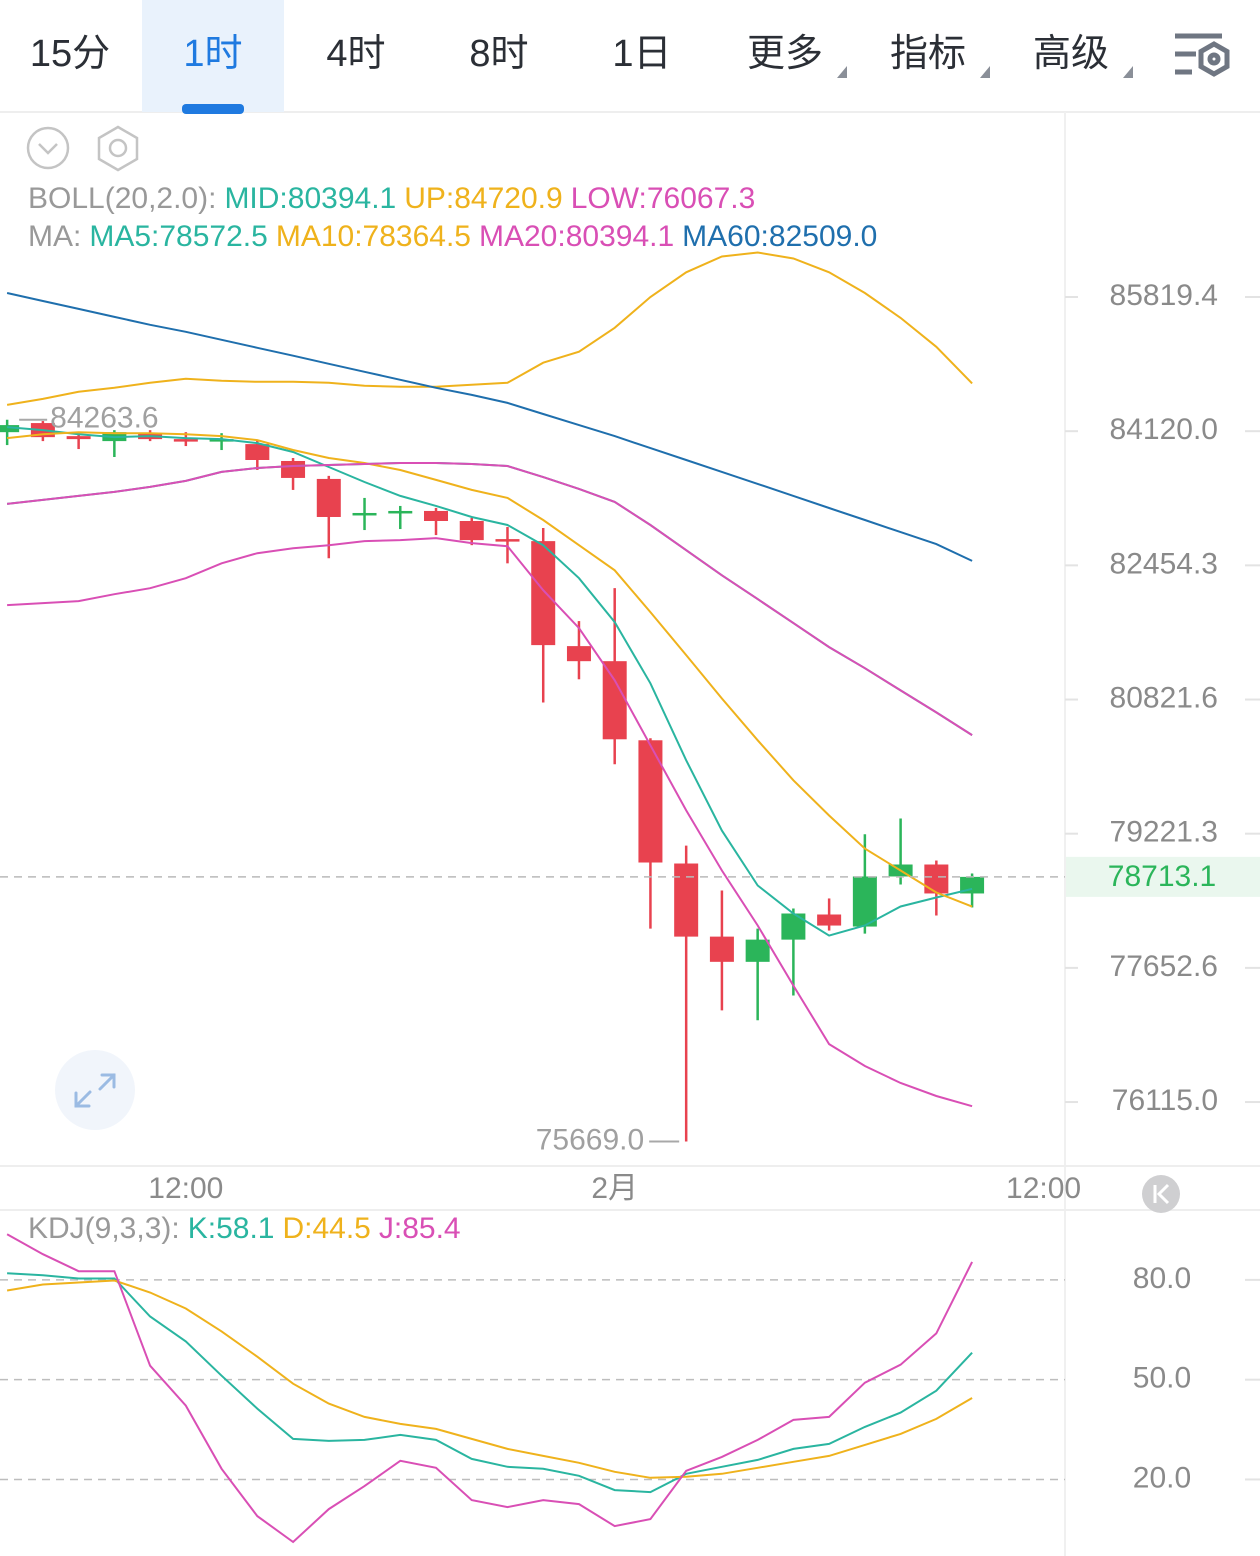 This screenshot has width=1260, height=1556. I want to click on y-tick-label: 20.0, so click(1162, 1477).